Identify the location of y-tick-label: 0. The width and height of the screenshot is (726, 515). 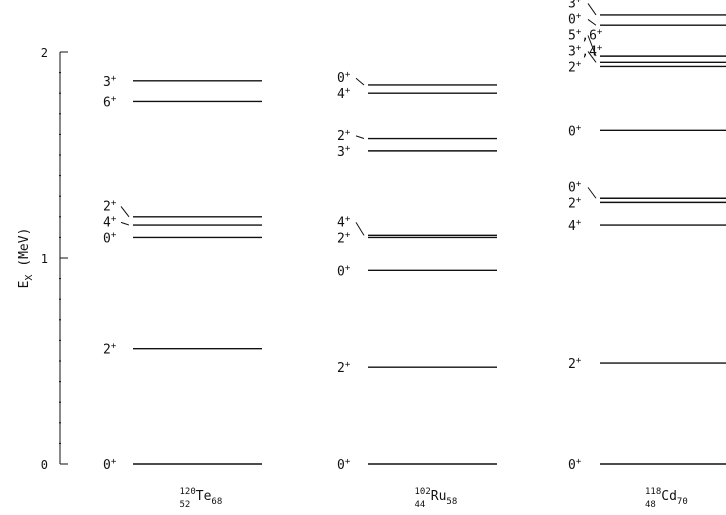
(44, 465).